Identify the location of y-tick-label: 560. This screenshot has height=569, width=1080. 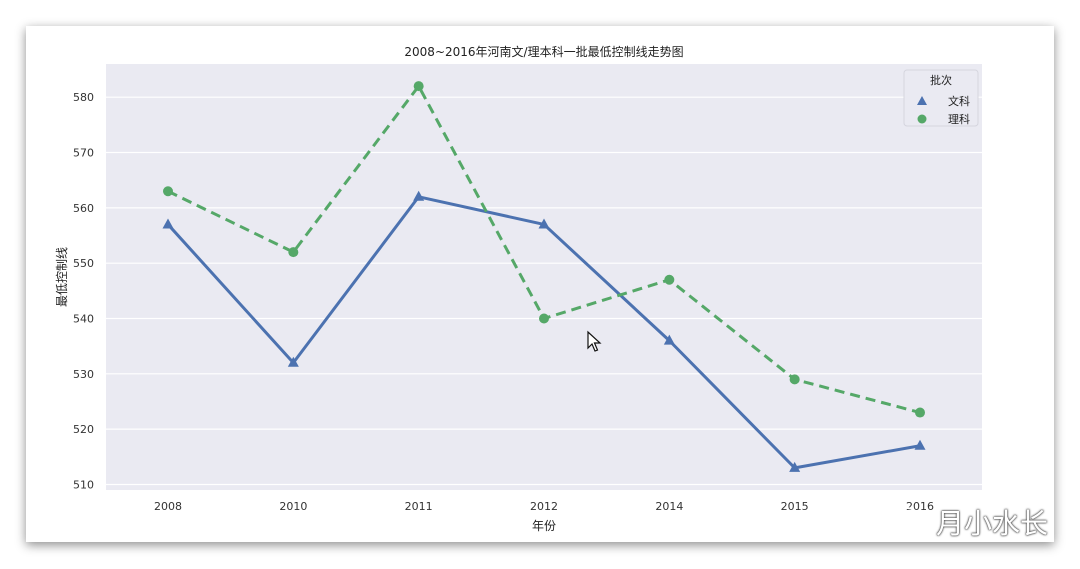
(83, 208).